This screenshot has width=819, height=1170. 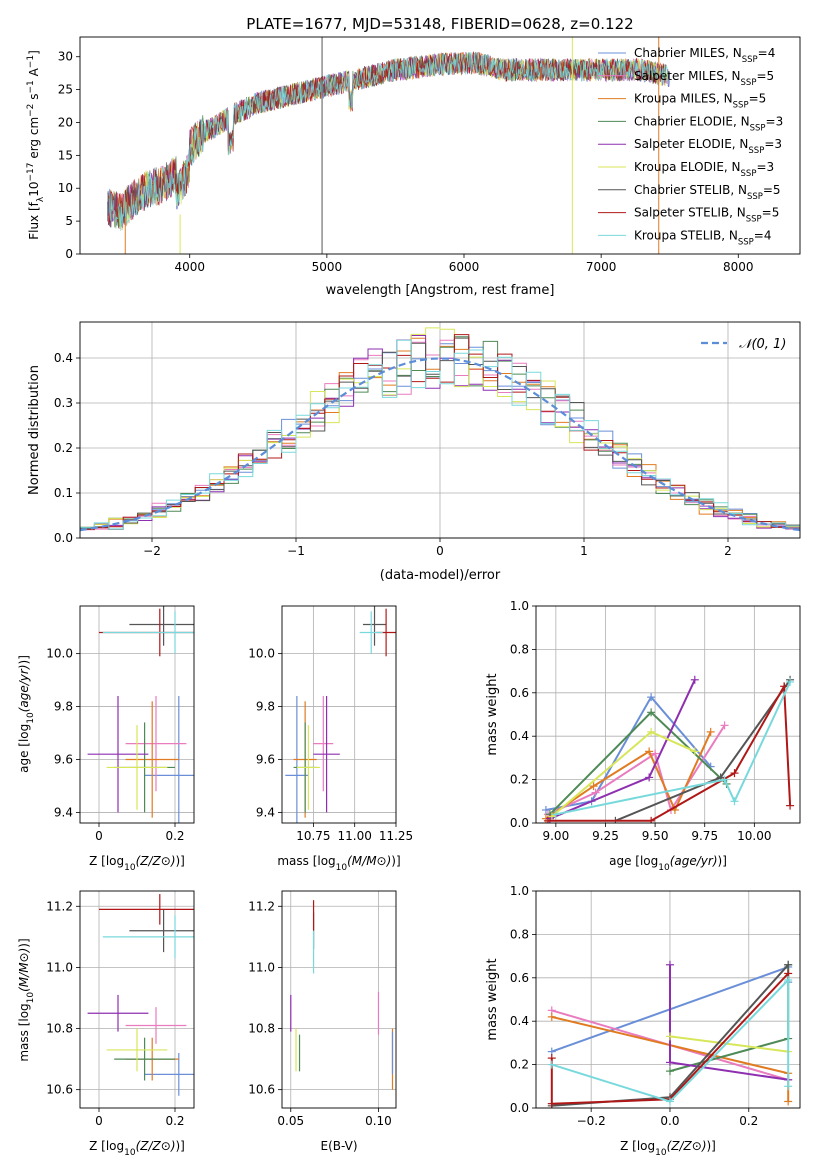 I want to click on label-part: ], so click(x=34, y=52).